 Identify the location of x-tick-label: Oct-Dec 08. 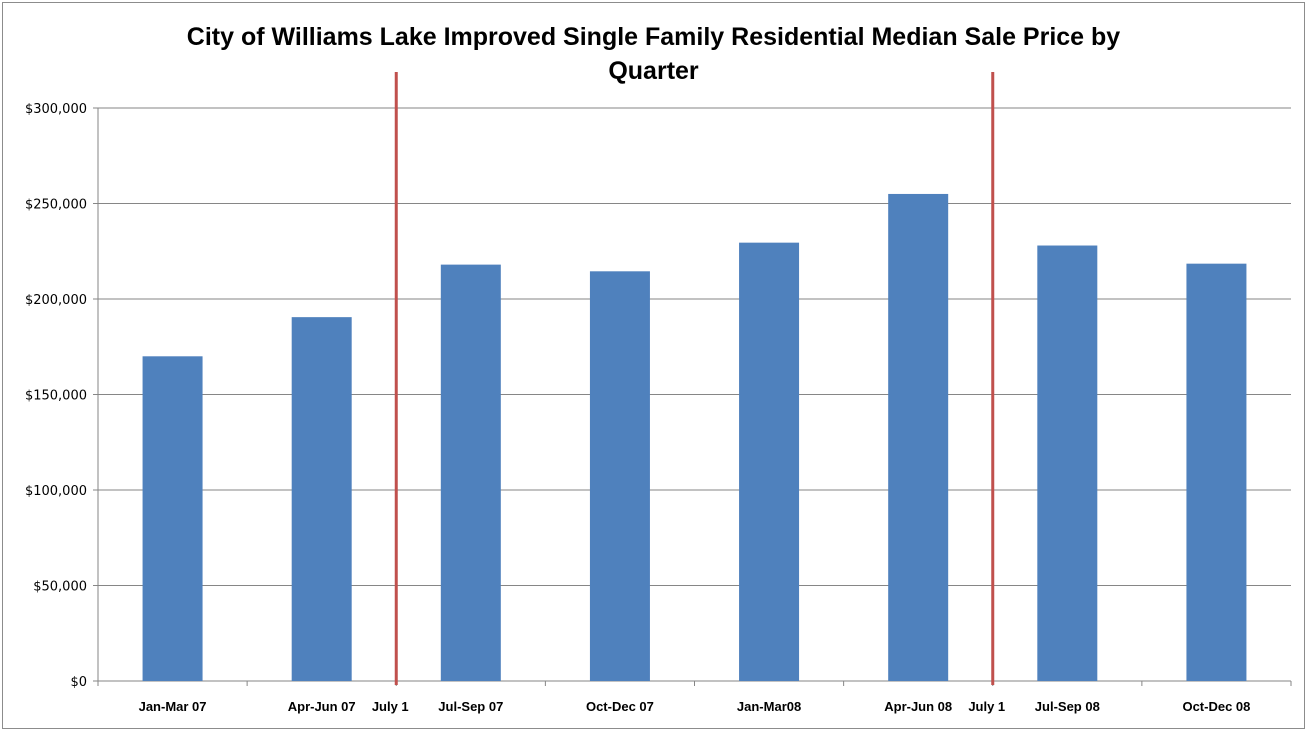
(1216, 706).